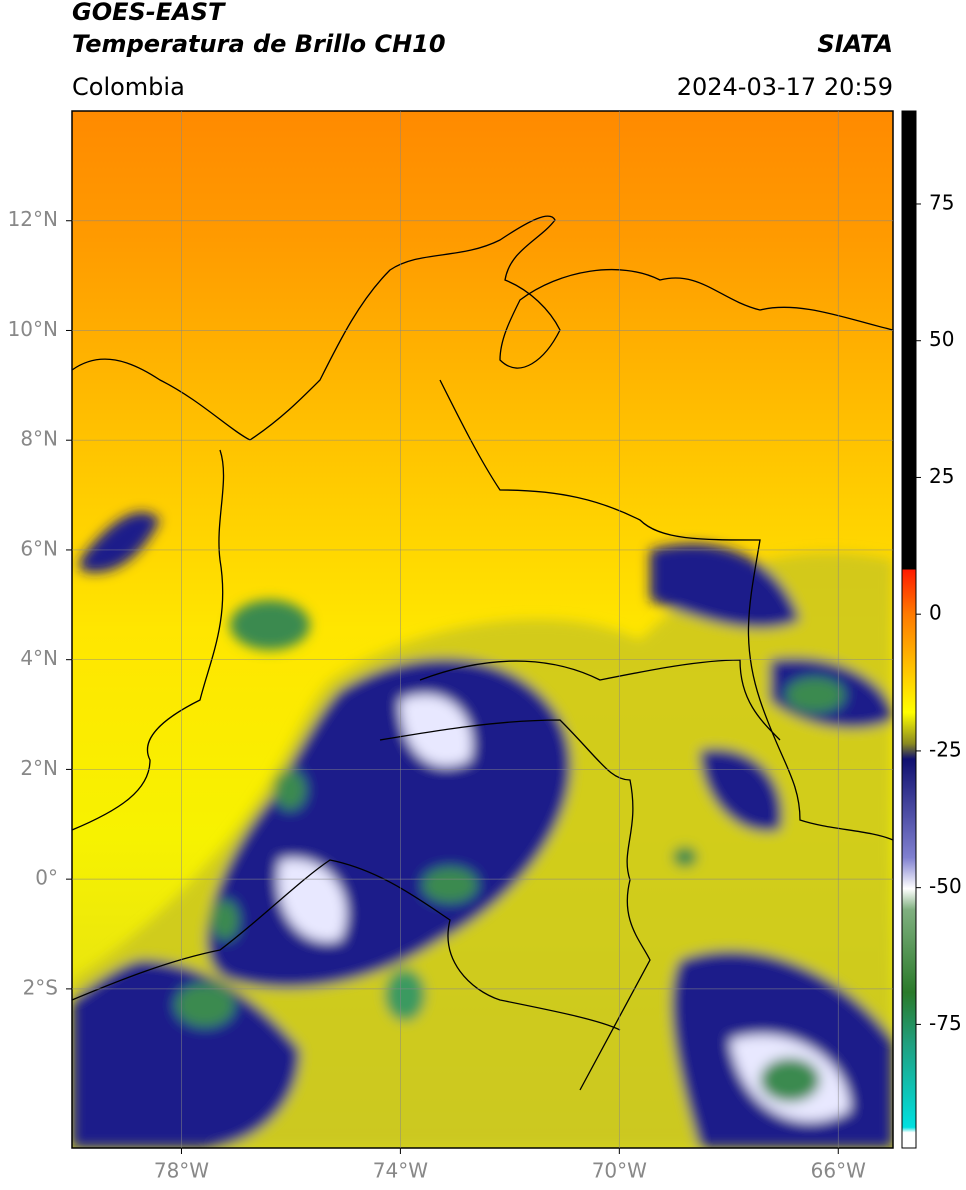  Describe the element at coordinates (785, 87) in the screenshot. I see `timestamp: 2024-03-17 20:59` at that location.